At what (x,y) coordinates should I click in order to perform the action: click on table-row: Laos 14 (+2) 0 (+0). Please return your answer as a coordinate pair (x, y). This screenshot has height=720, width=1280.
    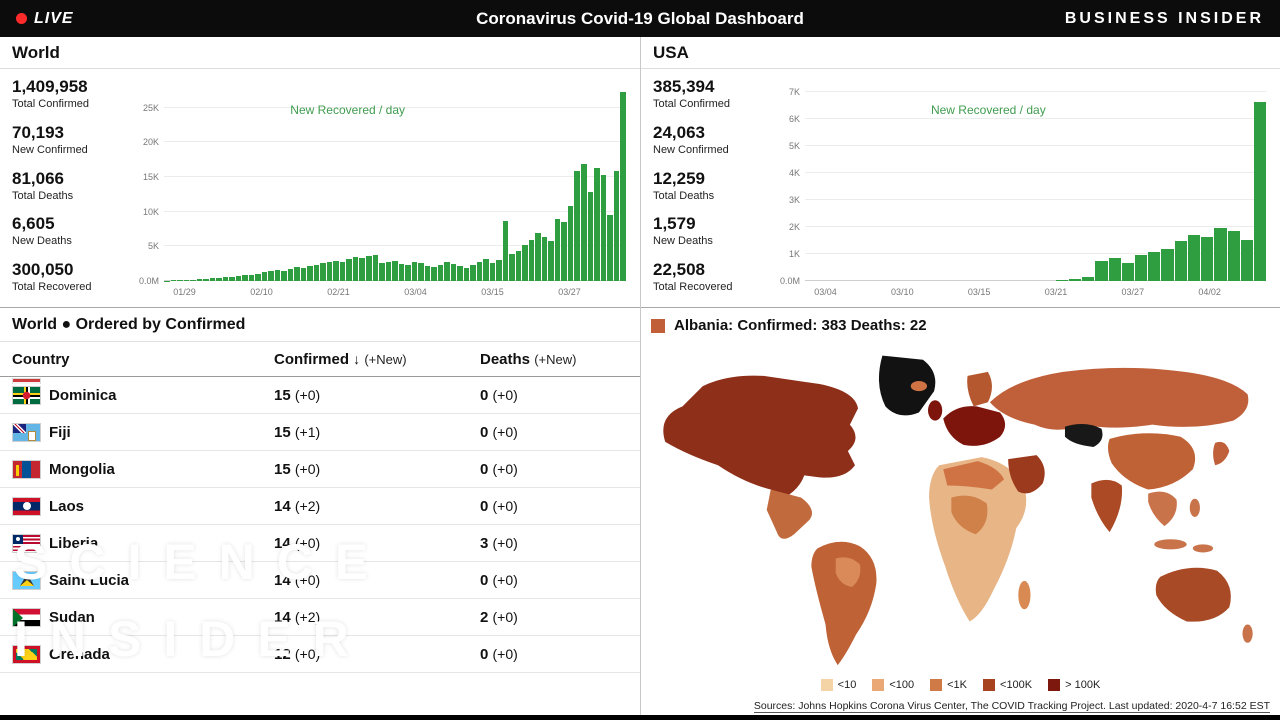
    Looking at the image, I should click on (320, 506).